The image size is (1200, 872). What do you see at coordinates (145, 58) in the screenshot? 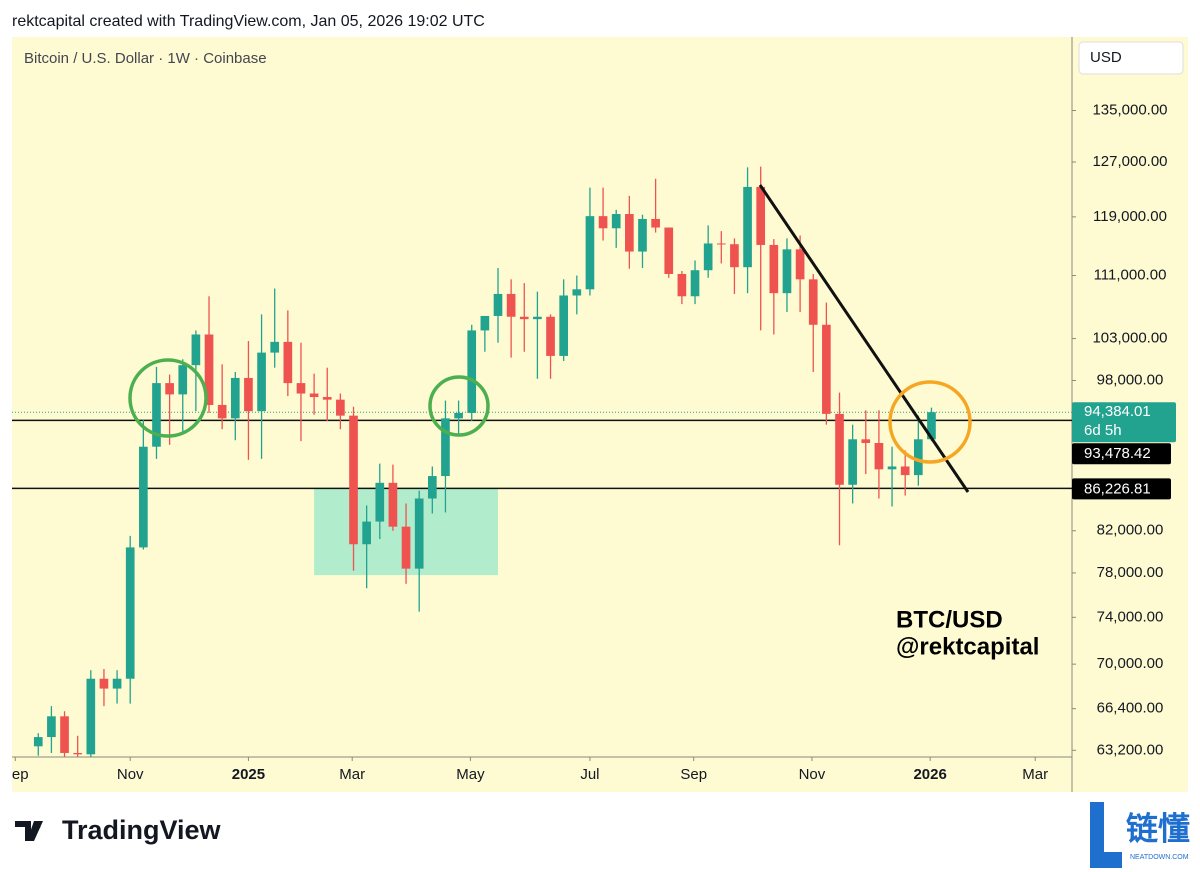
I see `chart-title: Bitcoin / U.S. Dollar · 1W · Coinbase` at bounding box center [145, 58].